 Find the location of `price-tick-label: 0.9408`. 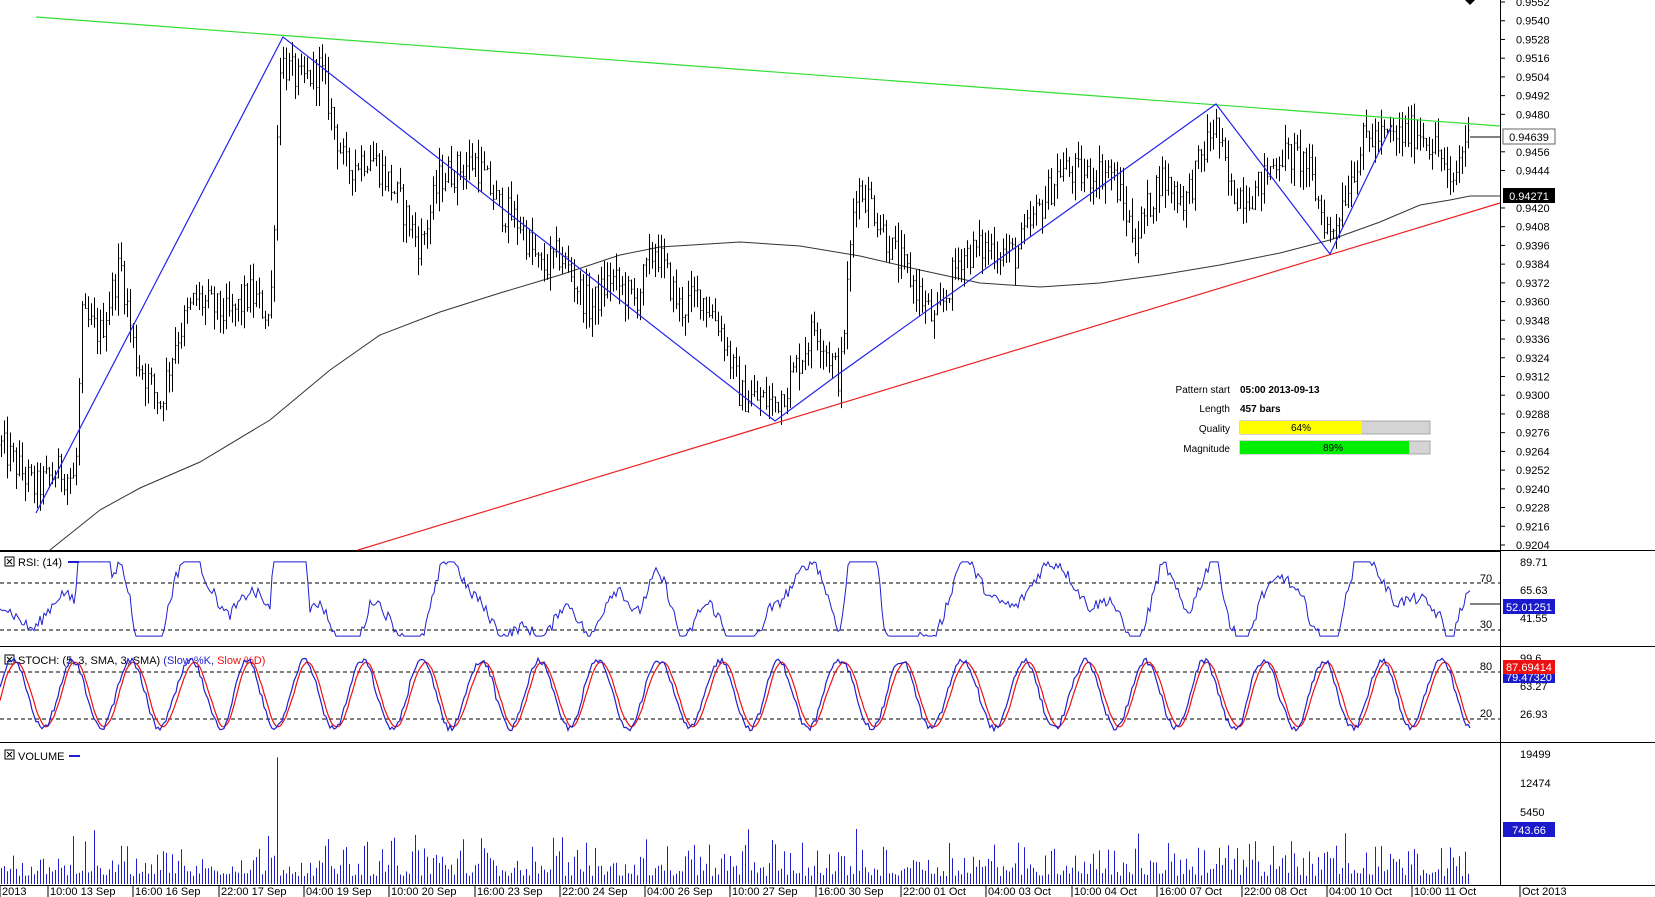

price-tick-label: 0.9408 is located at coordinates (1533, 228).